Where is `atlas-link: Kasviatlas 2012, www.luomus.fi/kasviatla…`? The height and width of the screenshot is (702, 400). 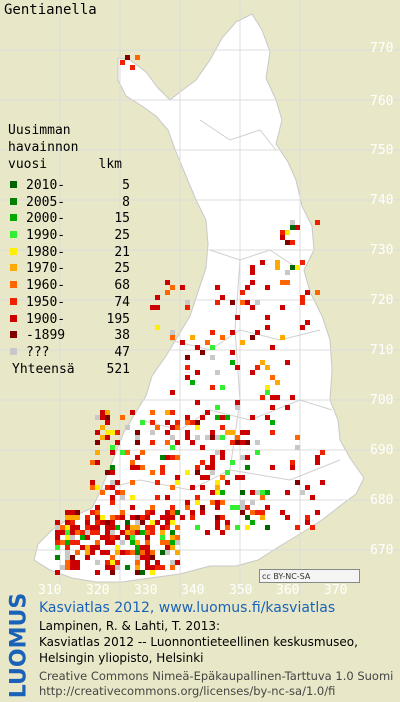
atlas-link: Kasviatlas 2012, www.luomus.fi/kasviatla… is located at coordinates (187, 608).